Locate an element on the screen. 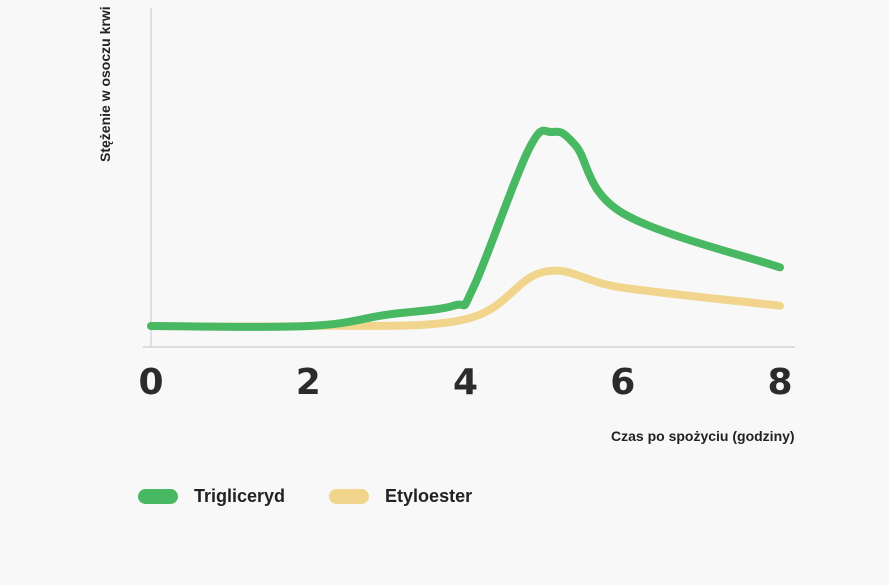  x-tick-label: 4 is located at coordinates (465, 382).